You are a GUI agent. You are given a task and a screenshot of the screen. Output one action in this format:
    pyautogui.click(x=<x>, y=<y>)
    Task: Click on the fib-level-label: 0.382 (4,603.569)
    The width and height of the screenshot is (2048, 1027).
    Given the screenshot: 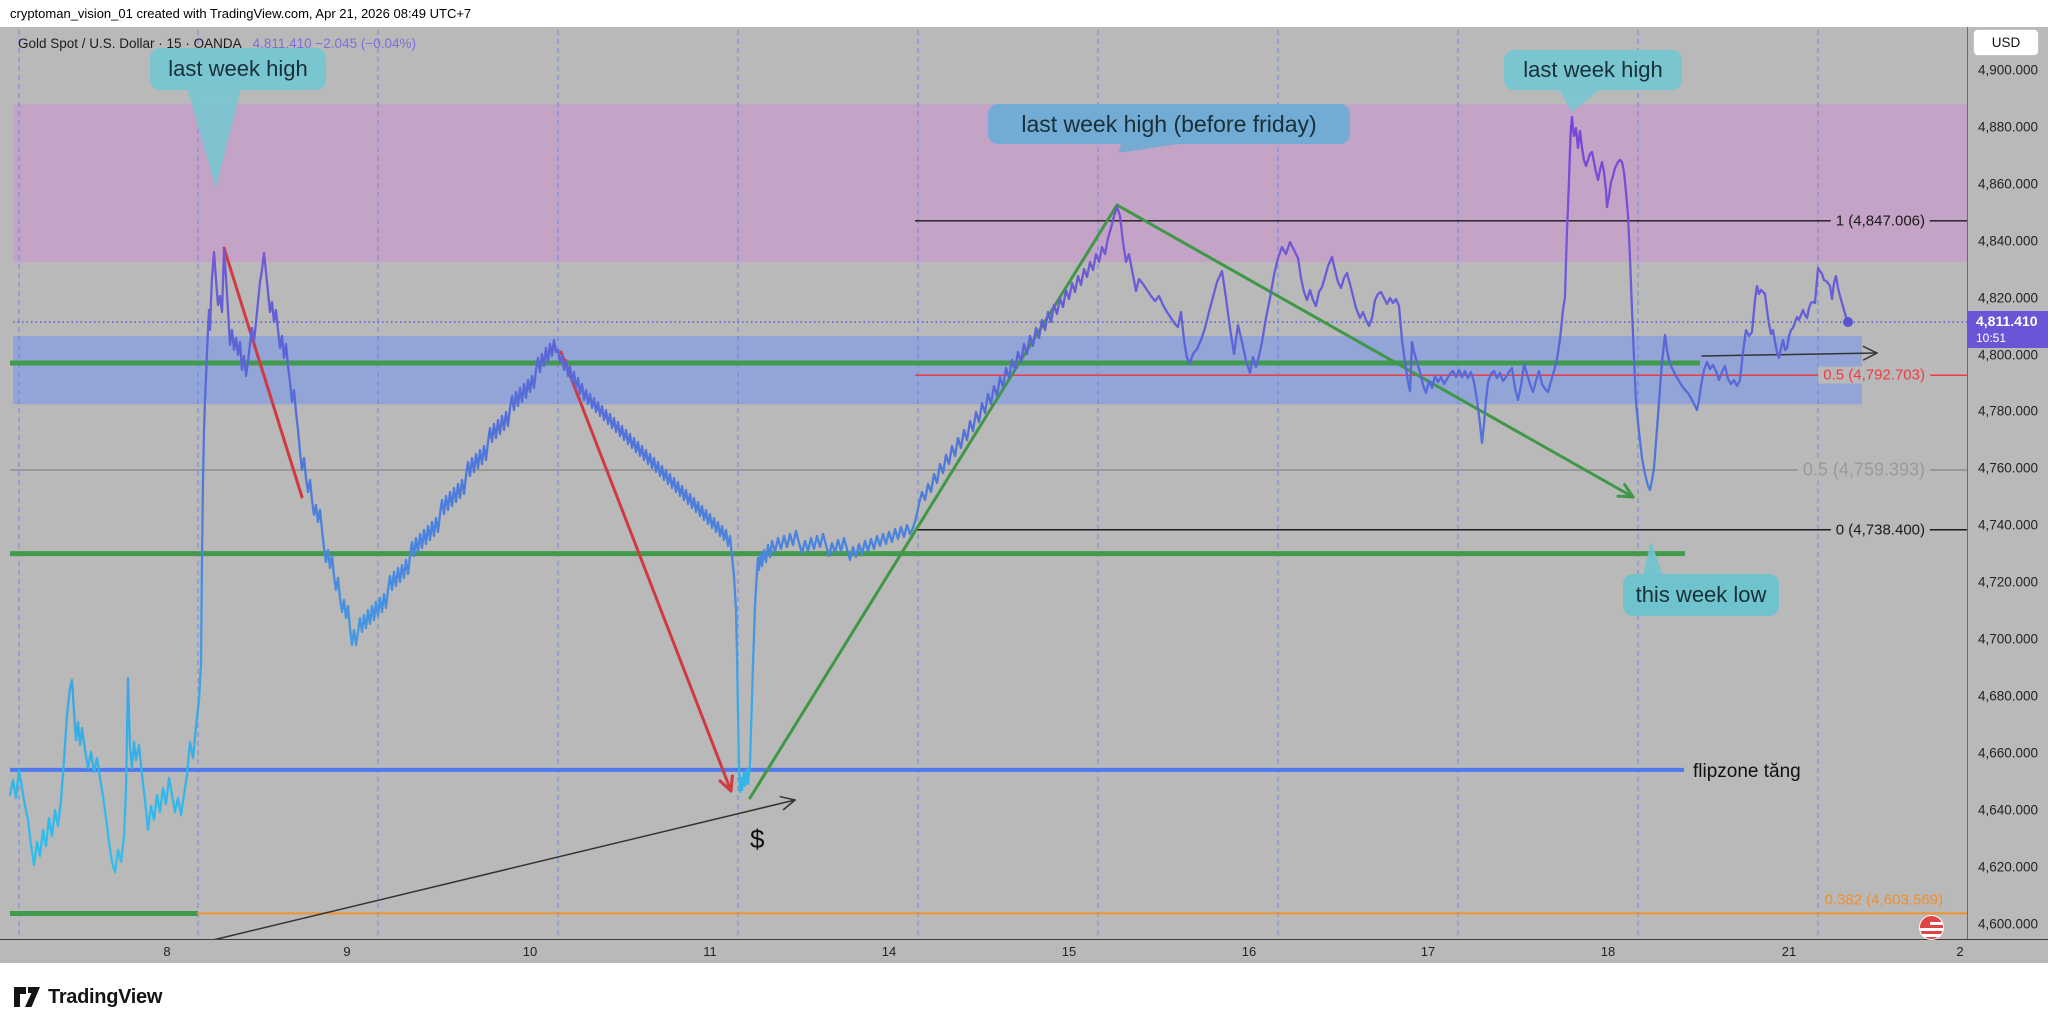 What is the action you would take?
    pyautogui.click(x=1883, y=900)
    